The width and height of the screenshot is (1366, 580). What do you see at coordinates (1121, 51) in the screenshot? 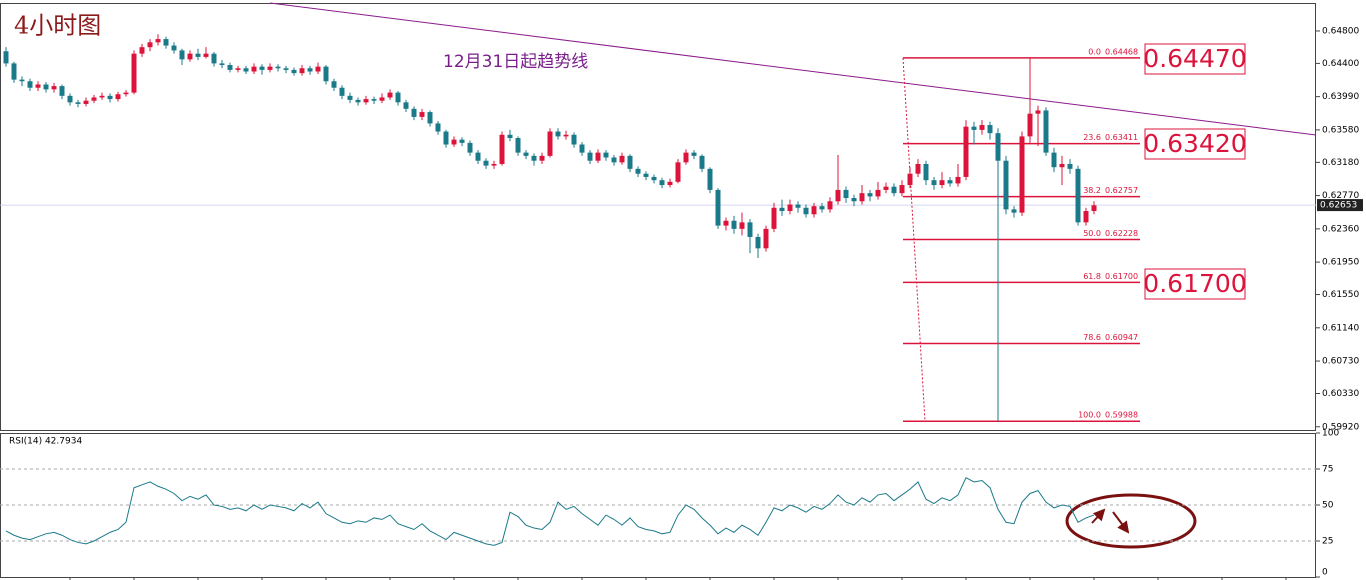
I see `fib-price: 0.64468` at bounding box center [1121, 51].